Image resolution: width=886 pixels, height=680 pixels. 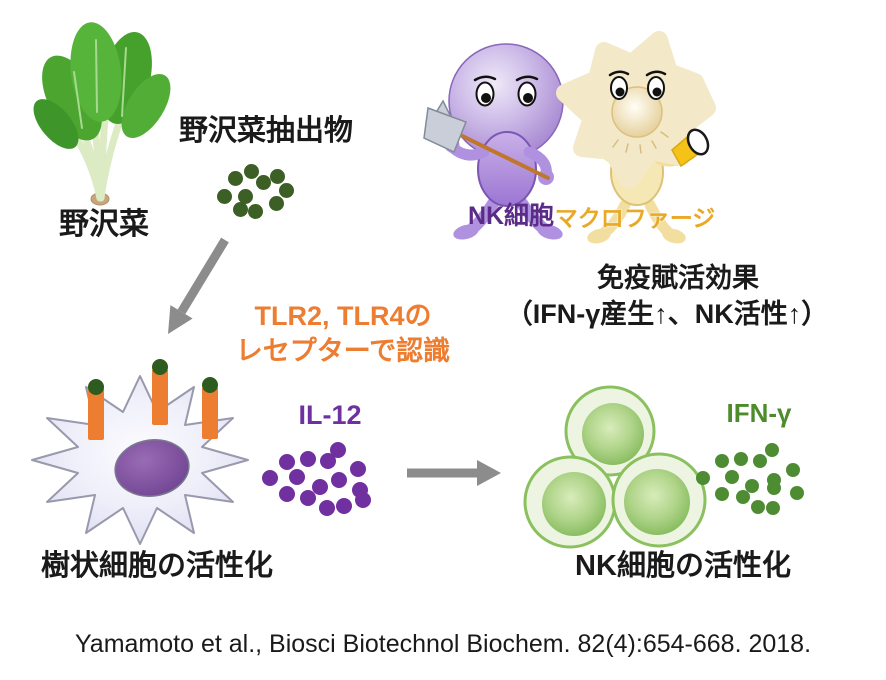 I want to click on tlr-receptors, so click(x=153, y=399).